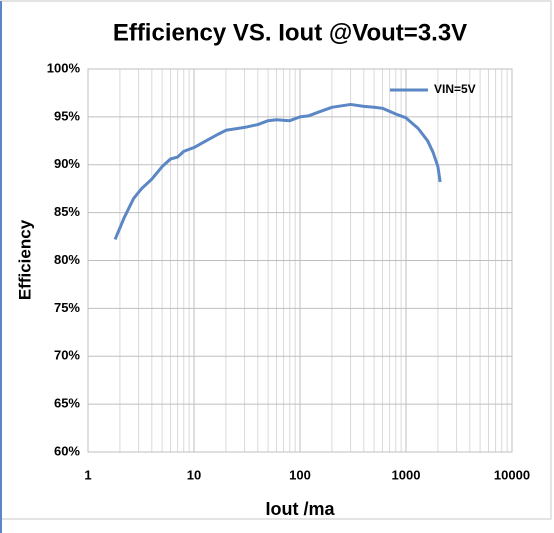 The height and width of the screenshot is (533, 554). Describe the element at coordinates (67, 450) in the screenshot. I see `y-tick-label: 60%` at that location.